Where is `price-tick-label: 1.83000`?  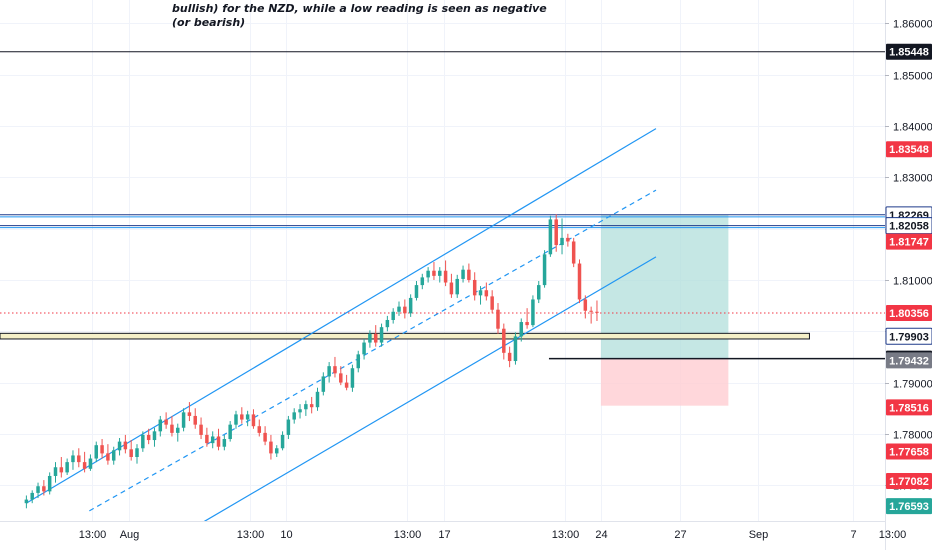
price-tick-label: 1.83000 is located at coordinates (912, 179).